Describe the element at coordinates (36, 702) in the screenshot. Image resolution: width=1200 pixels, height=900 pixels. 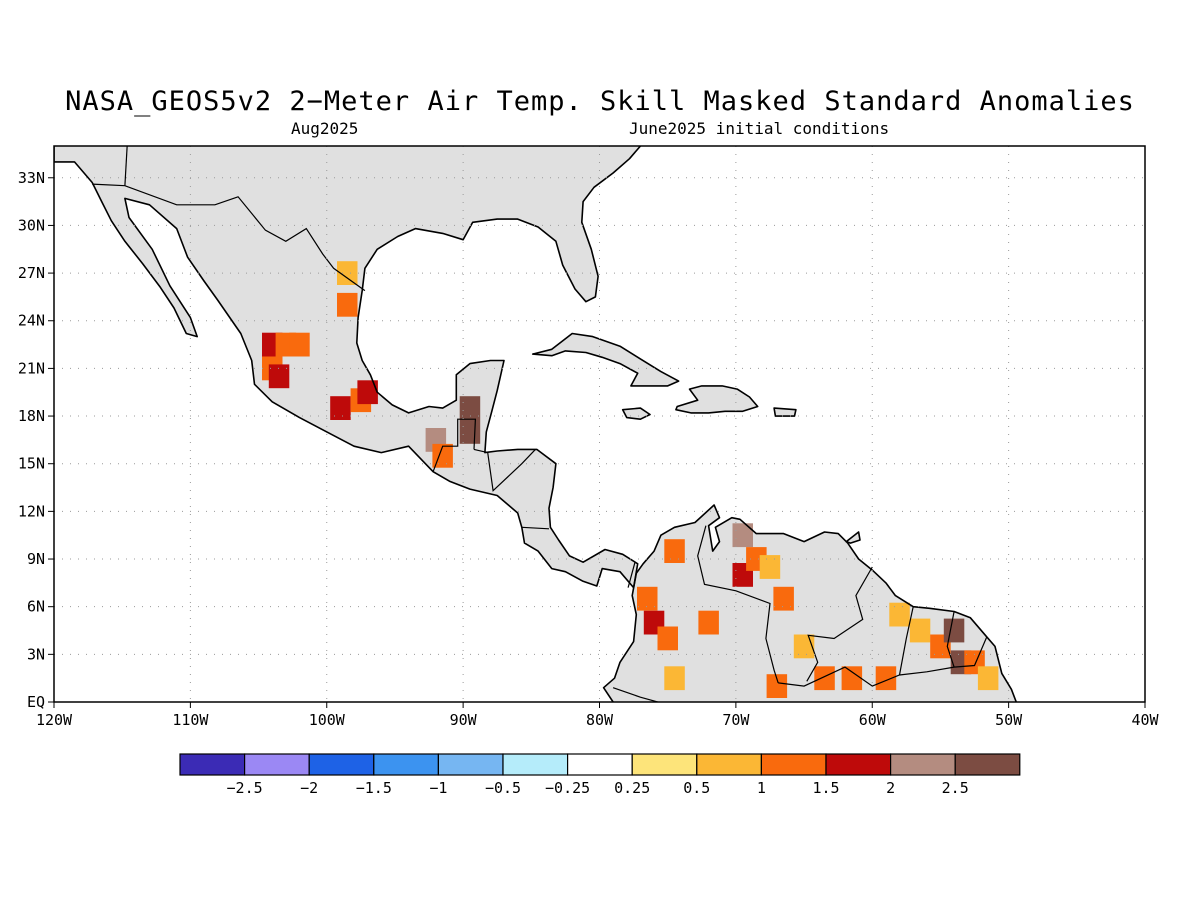
I see `y-tick-label: EQ` at that location.